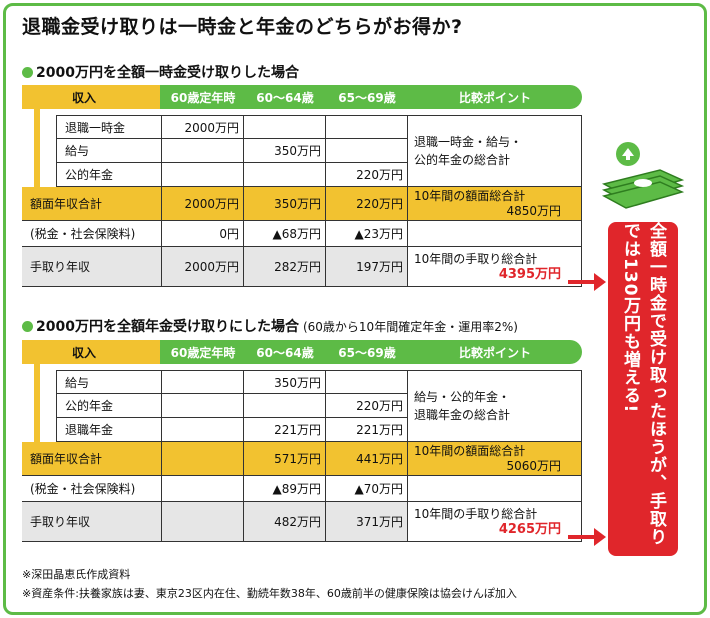 The width and height of the screenshot is (710, 618). What do you see at coordinates (495, 522) in the screenshot?
I see `net-point: 10年間の手取り総合計 4265万円` at bounding box center [495, 522].